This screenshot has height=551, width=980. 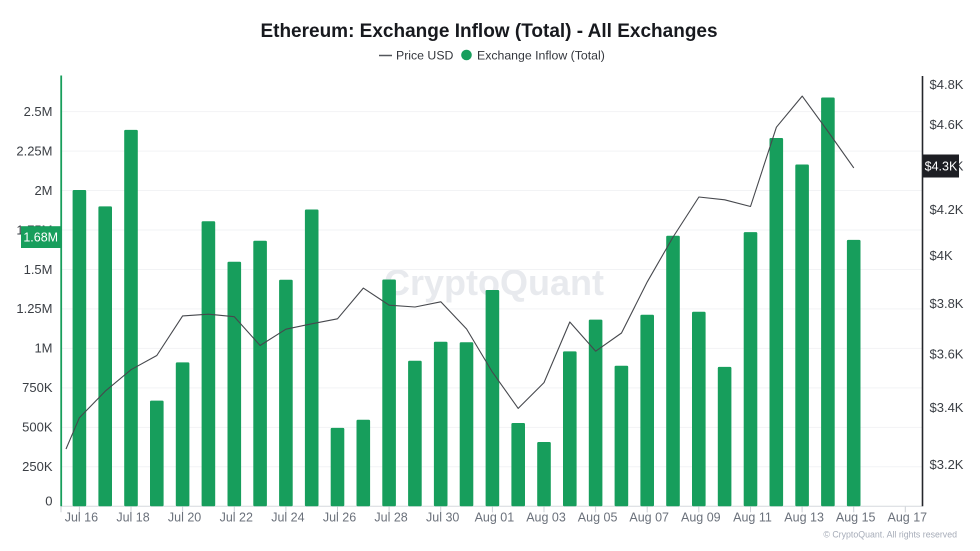 I want to click on svg-text: Aug 13, so click(x=804, y=518).